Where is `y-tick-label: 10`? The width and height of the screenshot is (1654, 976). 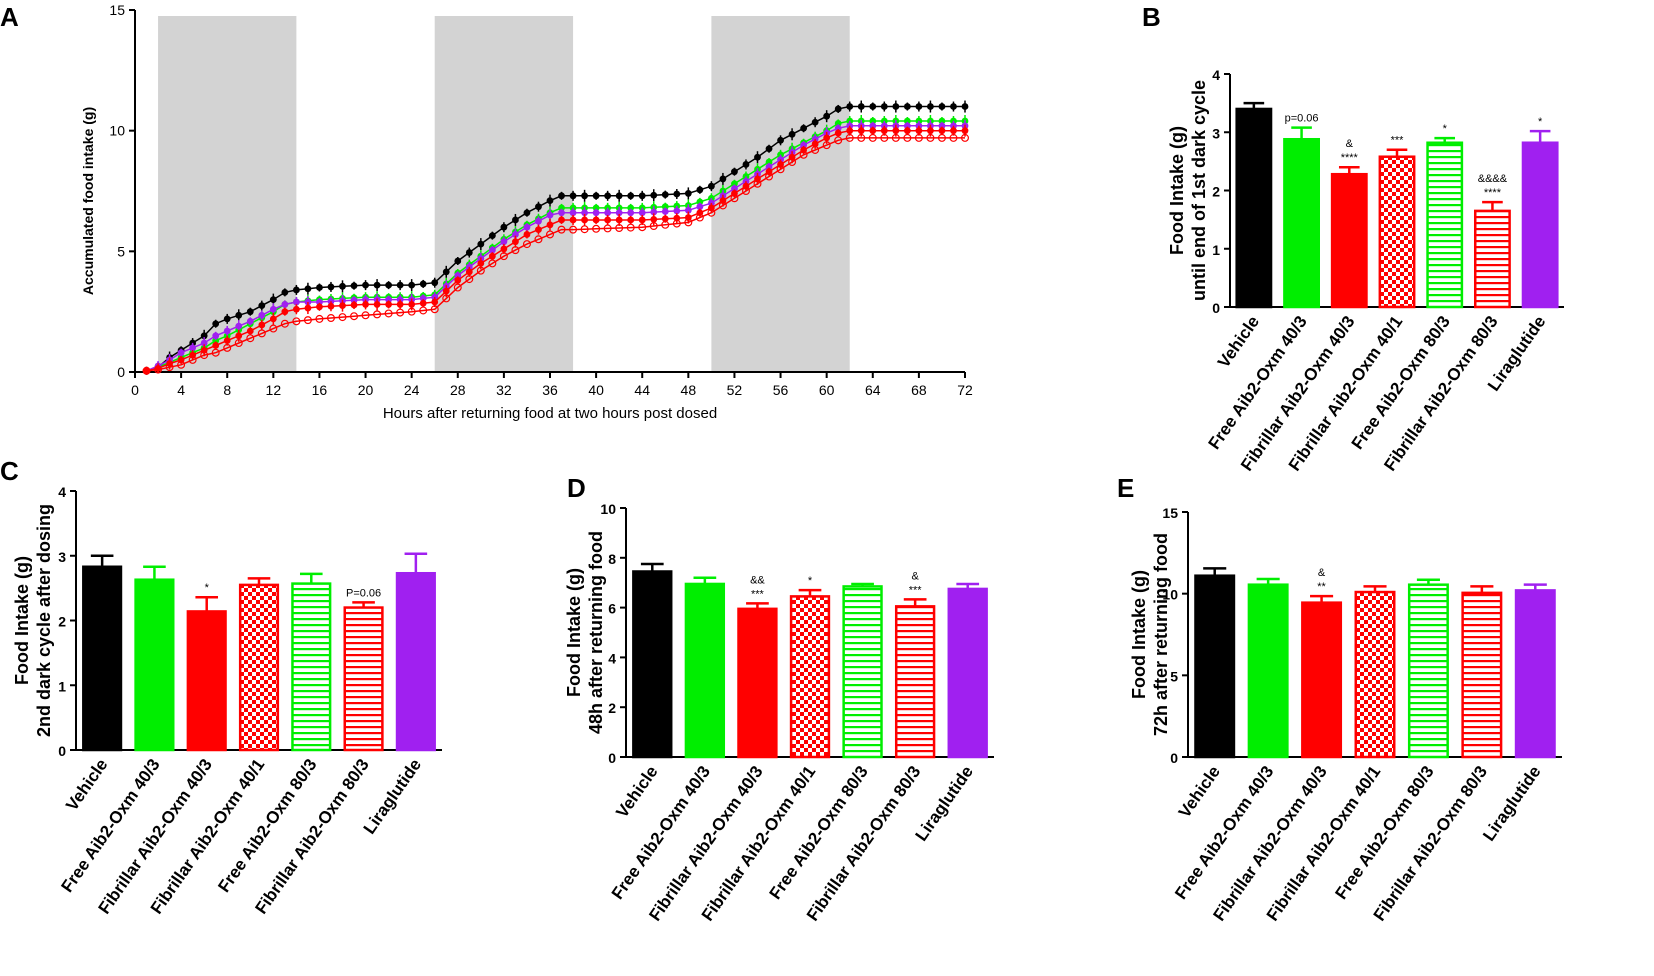 y-tick-label: 10 is located at coordinates (608, 509).